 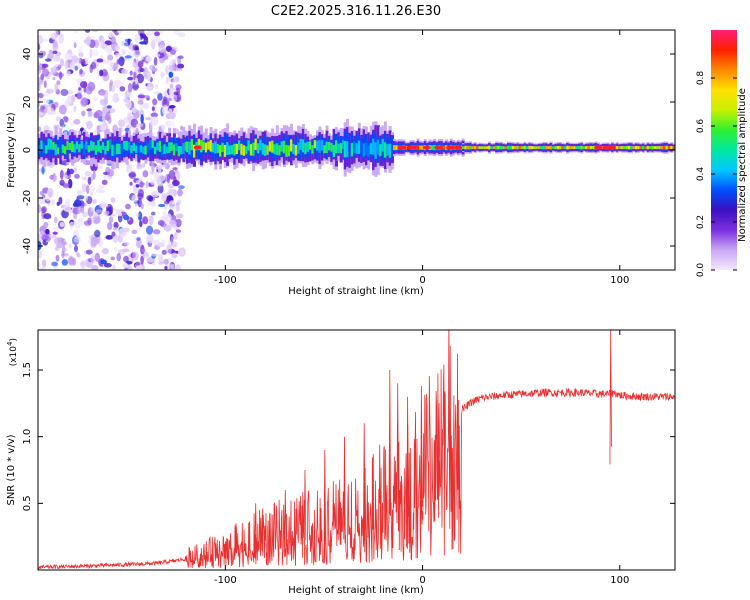 What do you see at coordinates (27, 246) in the screenshot?
I see `y-tick-label: -40` at bounding box center [27, 246].